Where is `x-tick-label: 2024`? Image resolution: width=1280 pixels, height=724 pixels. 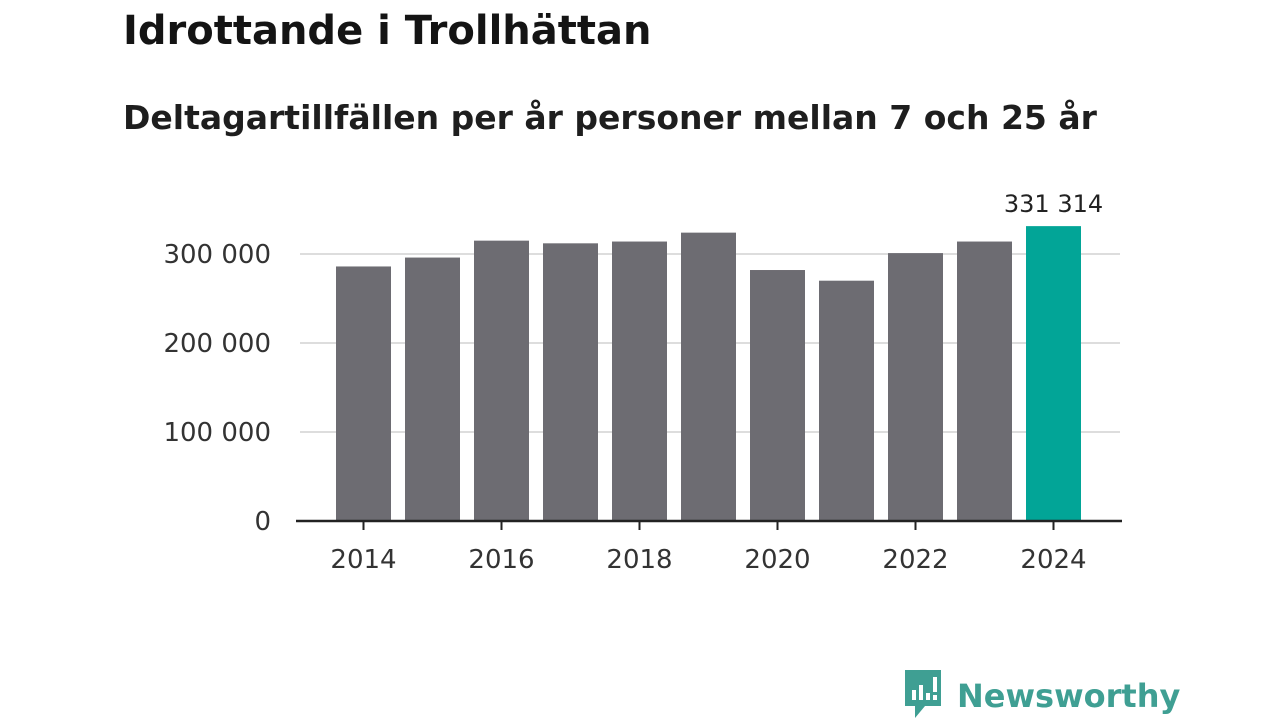 x-tick-label: 2024 is located at coordinates (1053, 560).